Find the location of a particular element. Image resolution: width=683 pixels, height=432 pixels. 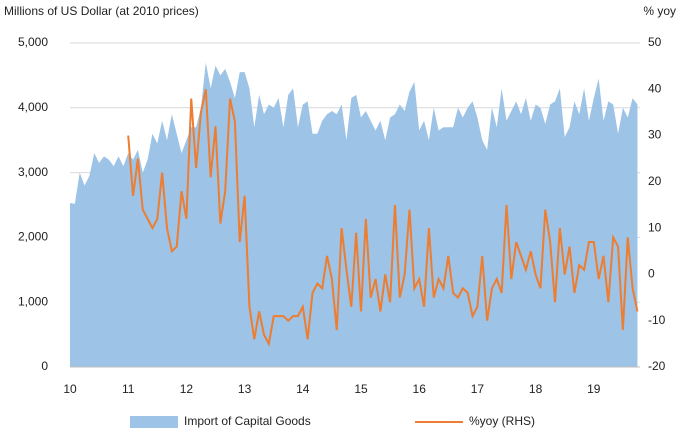

y2-tick-label: 20 is located at coordinates (655, 181).